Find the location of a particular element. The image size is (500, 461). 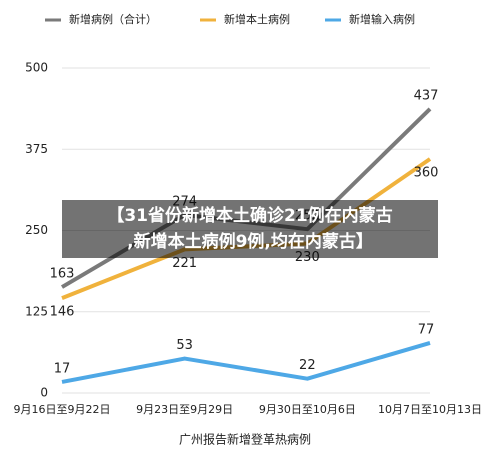

x-tick-label: 9月16日至9月22日 is located at coordinates (62, 409).